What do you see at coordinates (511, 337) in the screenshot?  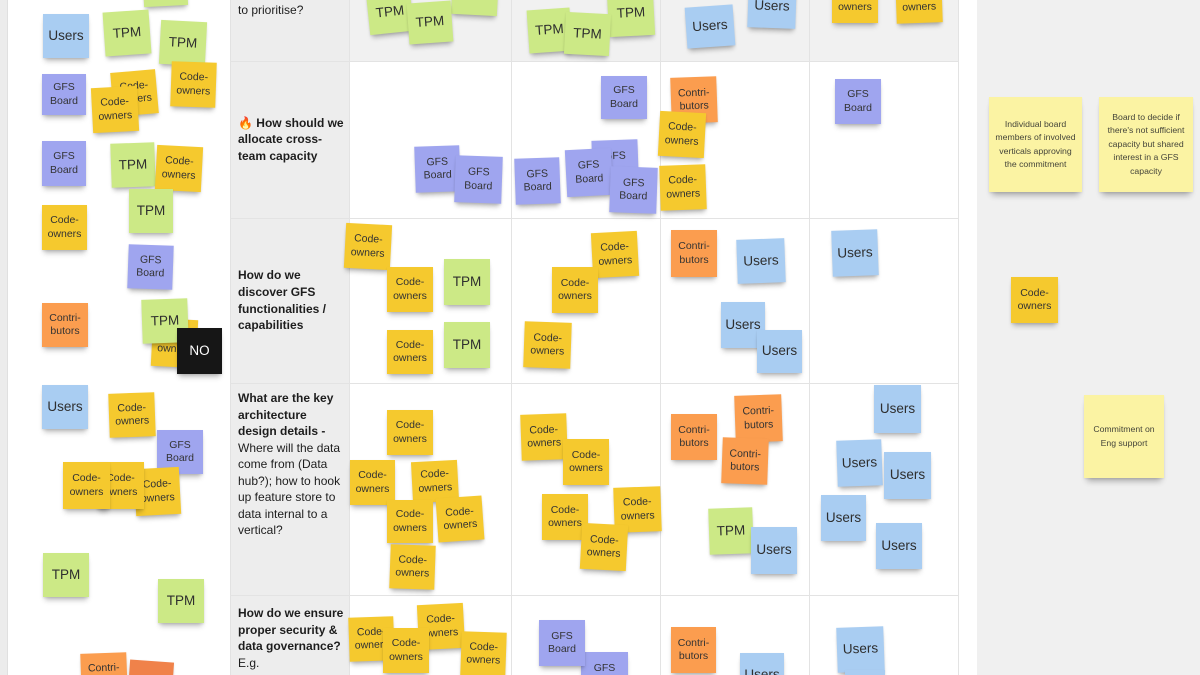 I see `grid-vline` at bounding box center [511, 337].